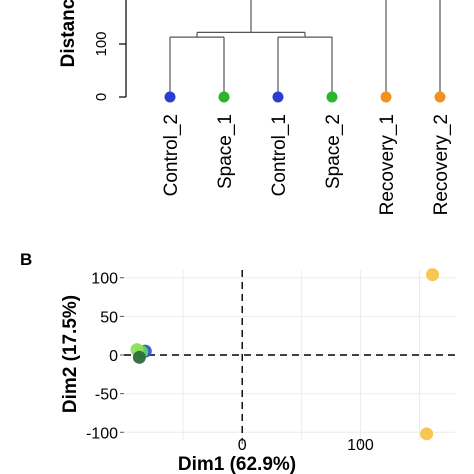 This screenshot has width=474, height=474. I want to click on dendrogram-leaf-label: Control_1, so click(279, 155).